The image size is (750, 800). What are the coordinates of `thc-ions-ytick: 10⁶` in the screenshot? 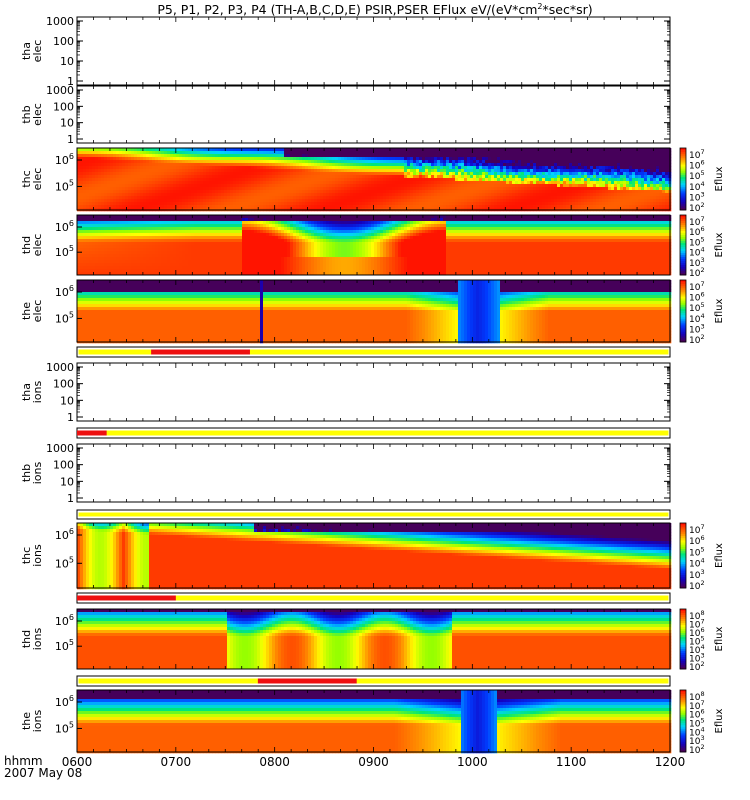 It's located at (64, 534).